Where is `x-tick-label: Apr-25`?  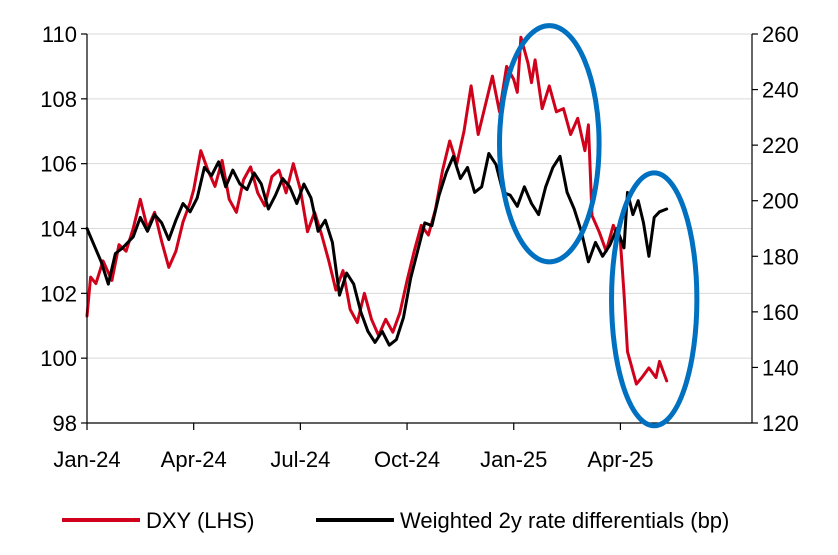 x-tick-label: Apr-25 is located at coordinates (620, 459).